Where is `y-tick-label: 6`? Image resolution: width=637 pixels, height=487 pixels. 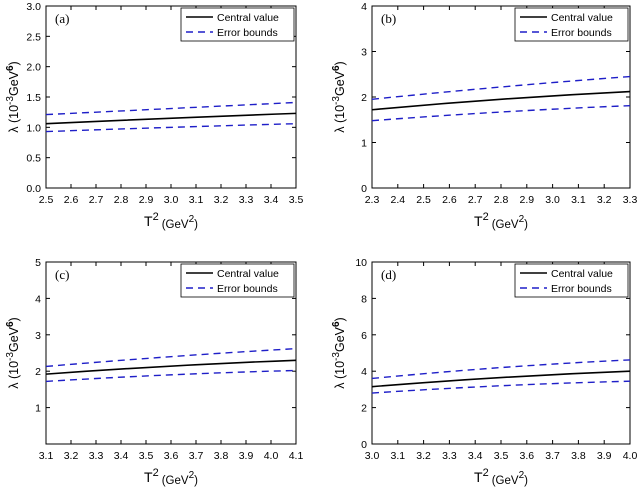 y-tick-label: 6 is located at coordinates (364, 336).